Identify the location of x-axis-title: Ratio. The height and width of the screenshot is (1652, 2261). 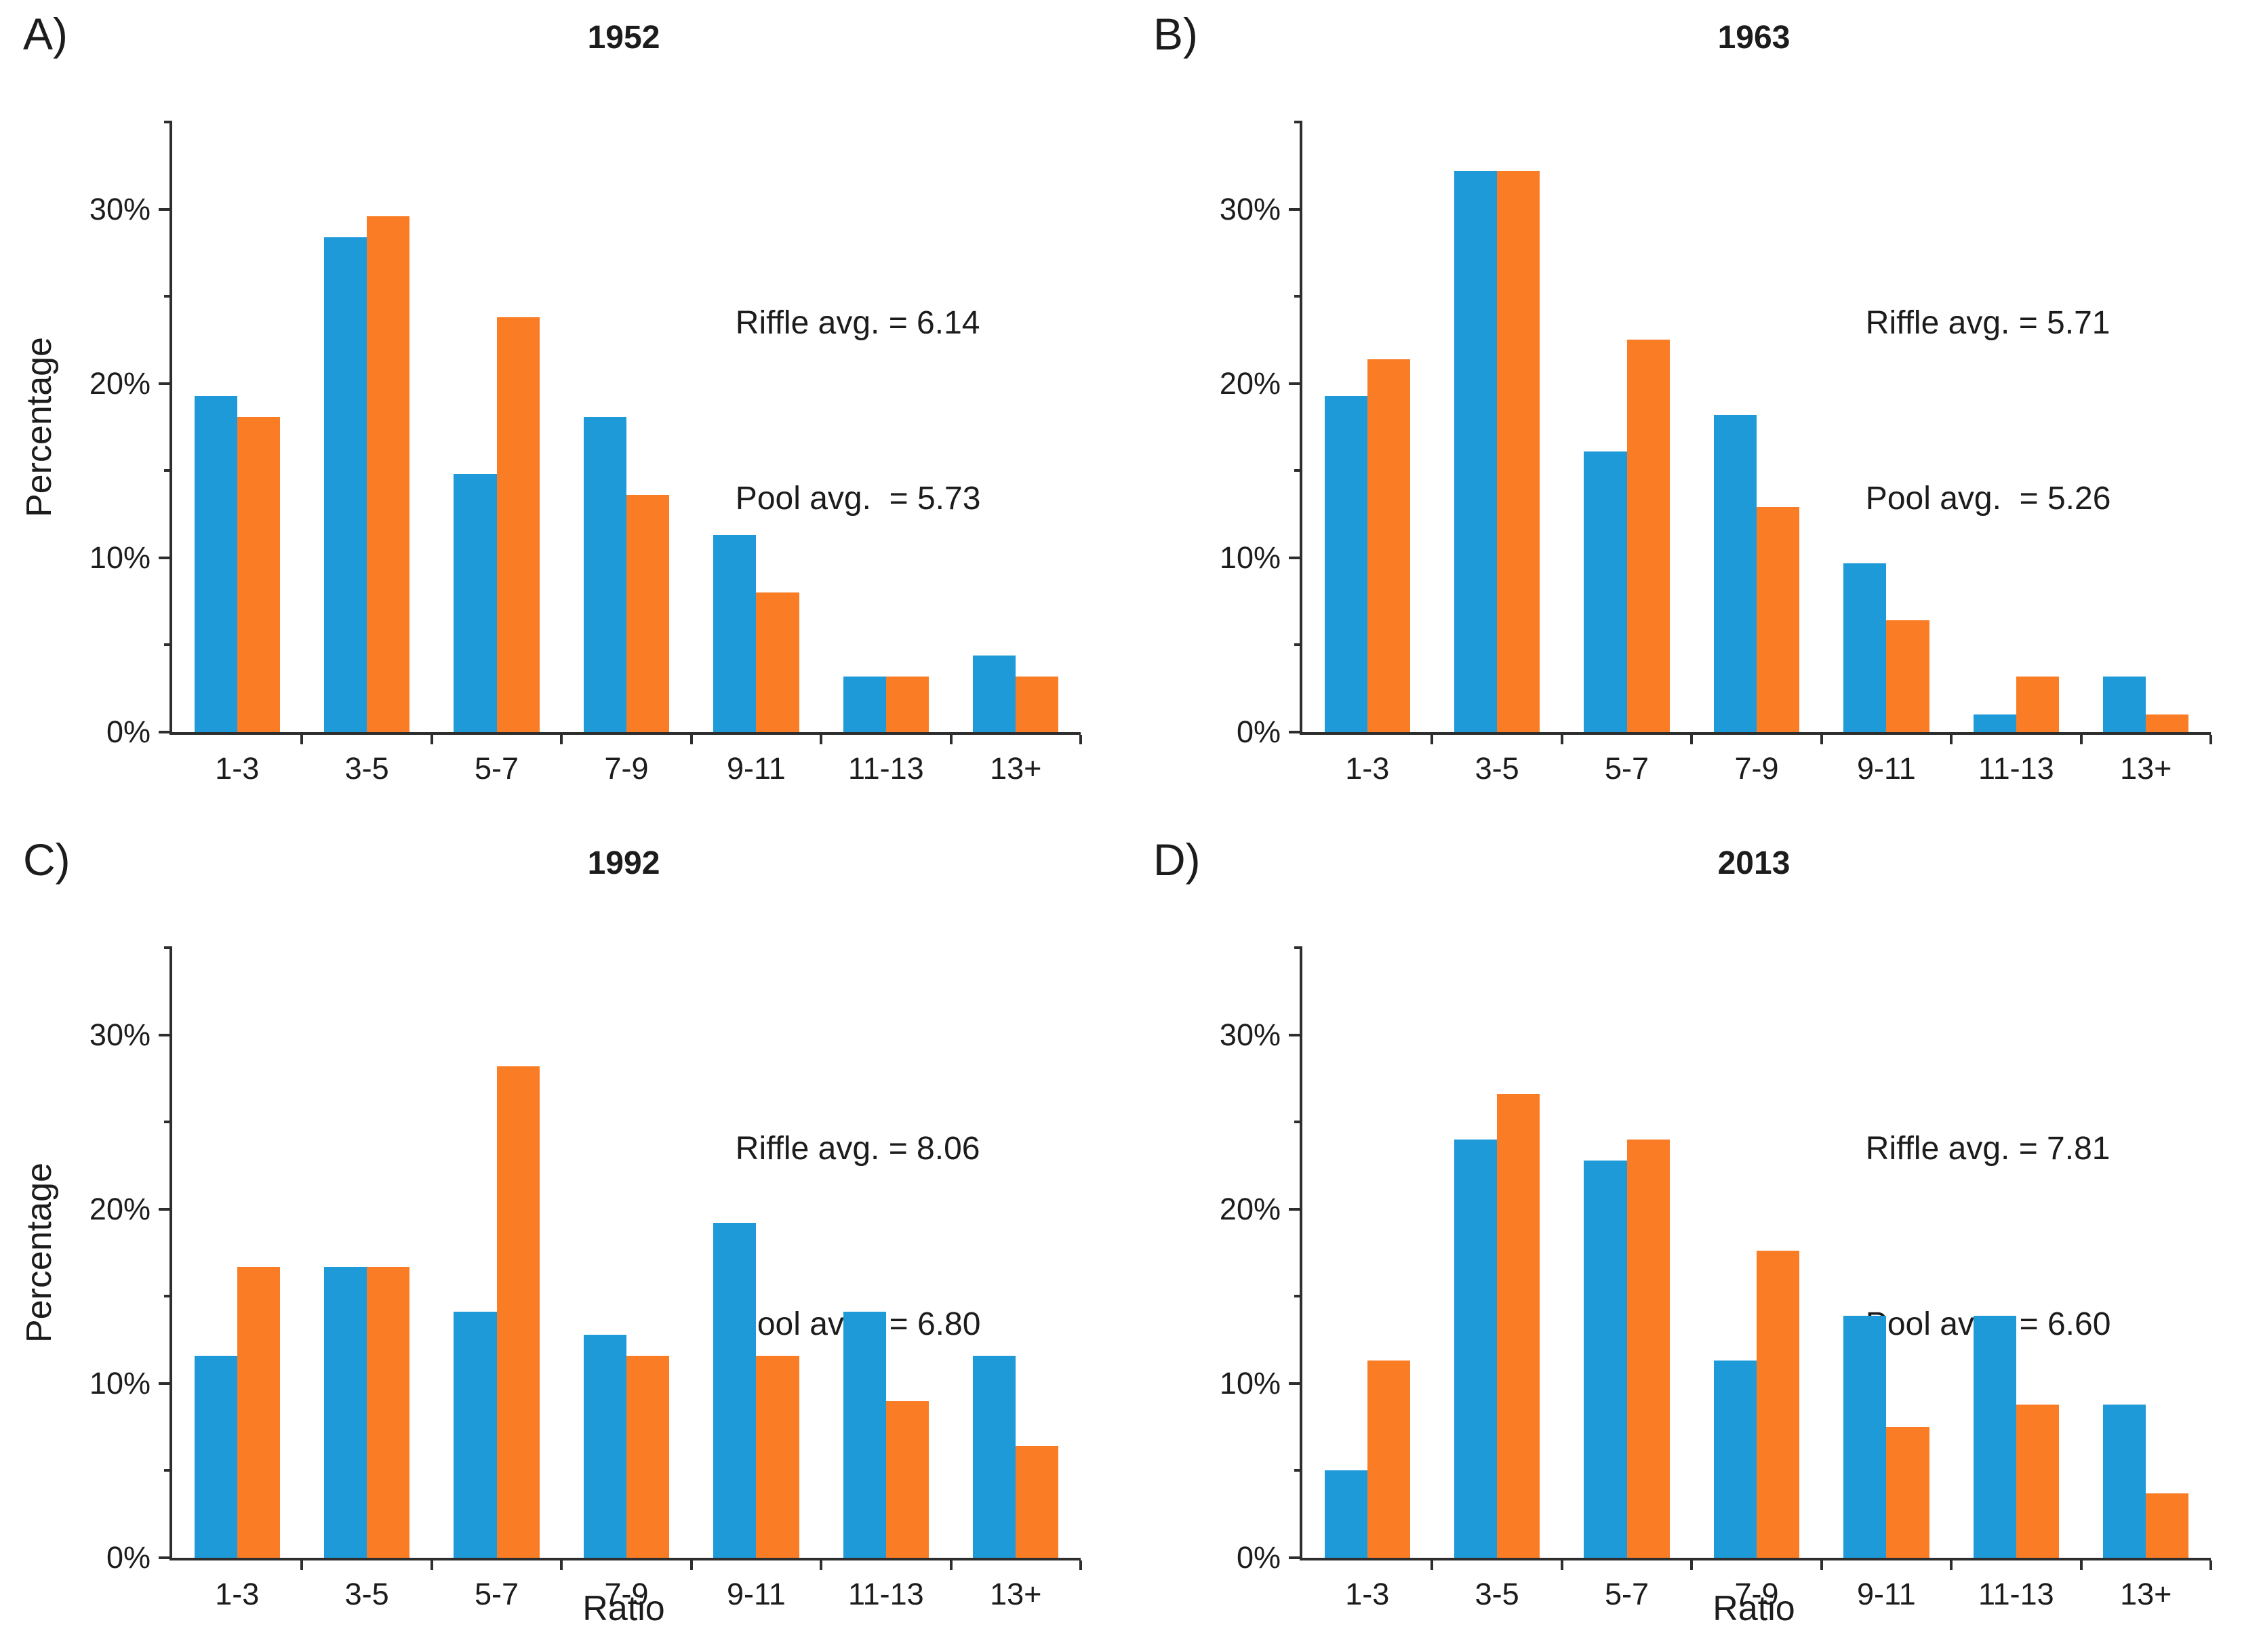
(1754, 1608).